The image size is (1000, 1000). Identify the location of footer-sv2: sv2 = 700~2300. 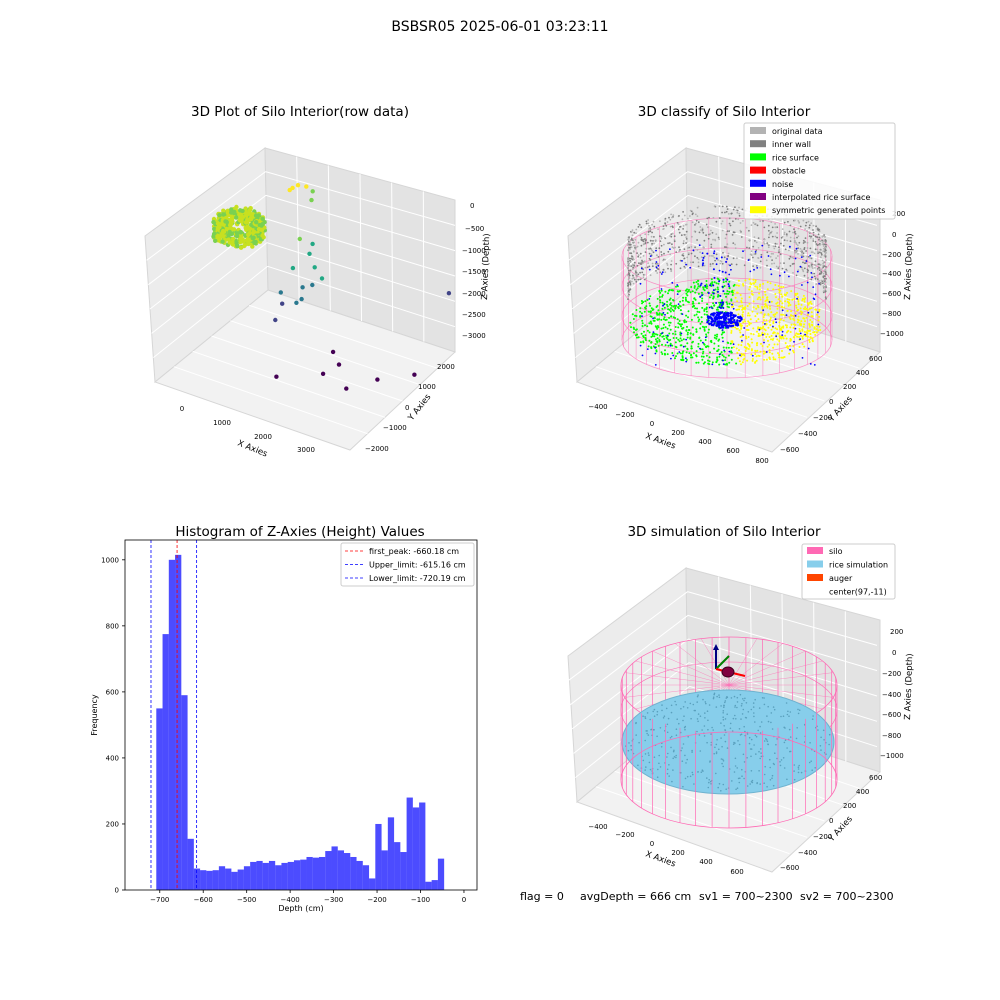
(847, 896).